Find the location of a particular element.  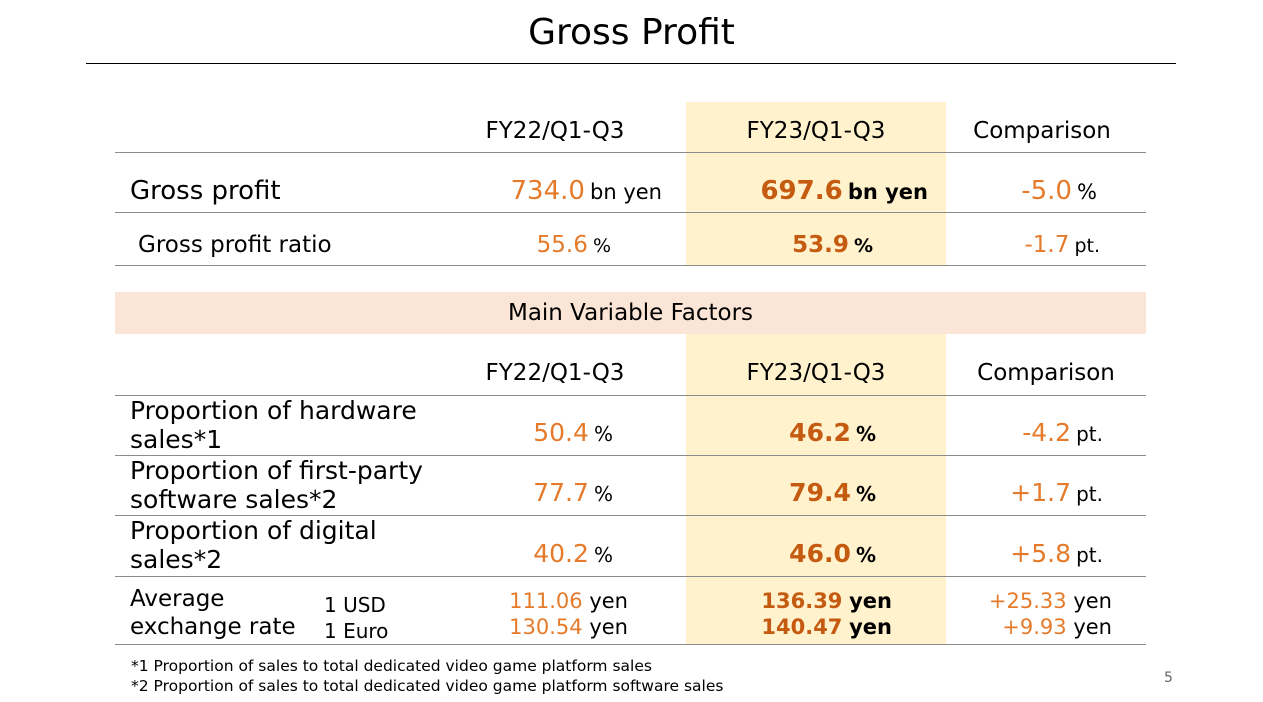

gross-profit-fy22: 734.0 bn yen is located at coordinates (586, 191).